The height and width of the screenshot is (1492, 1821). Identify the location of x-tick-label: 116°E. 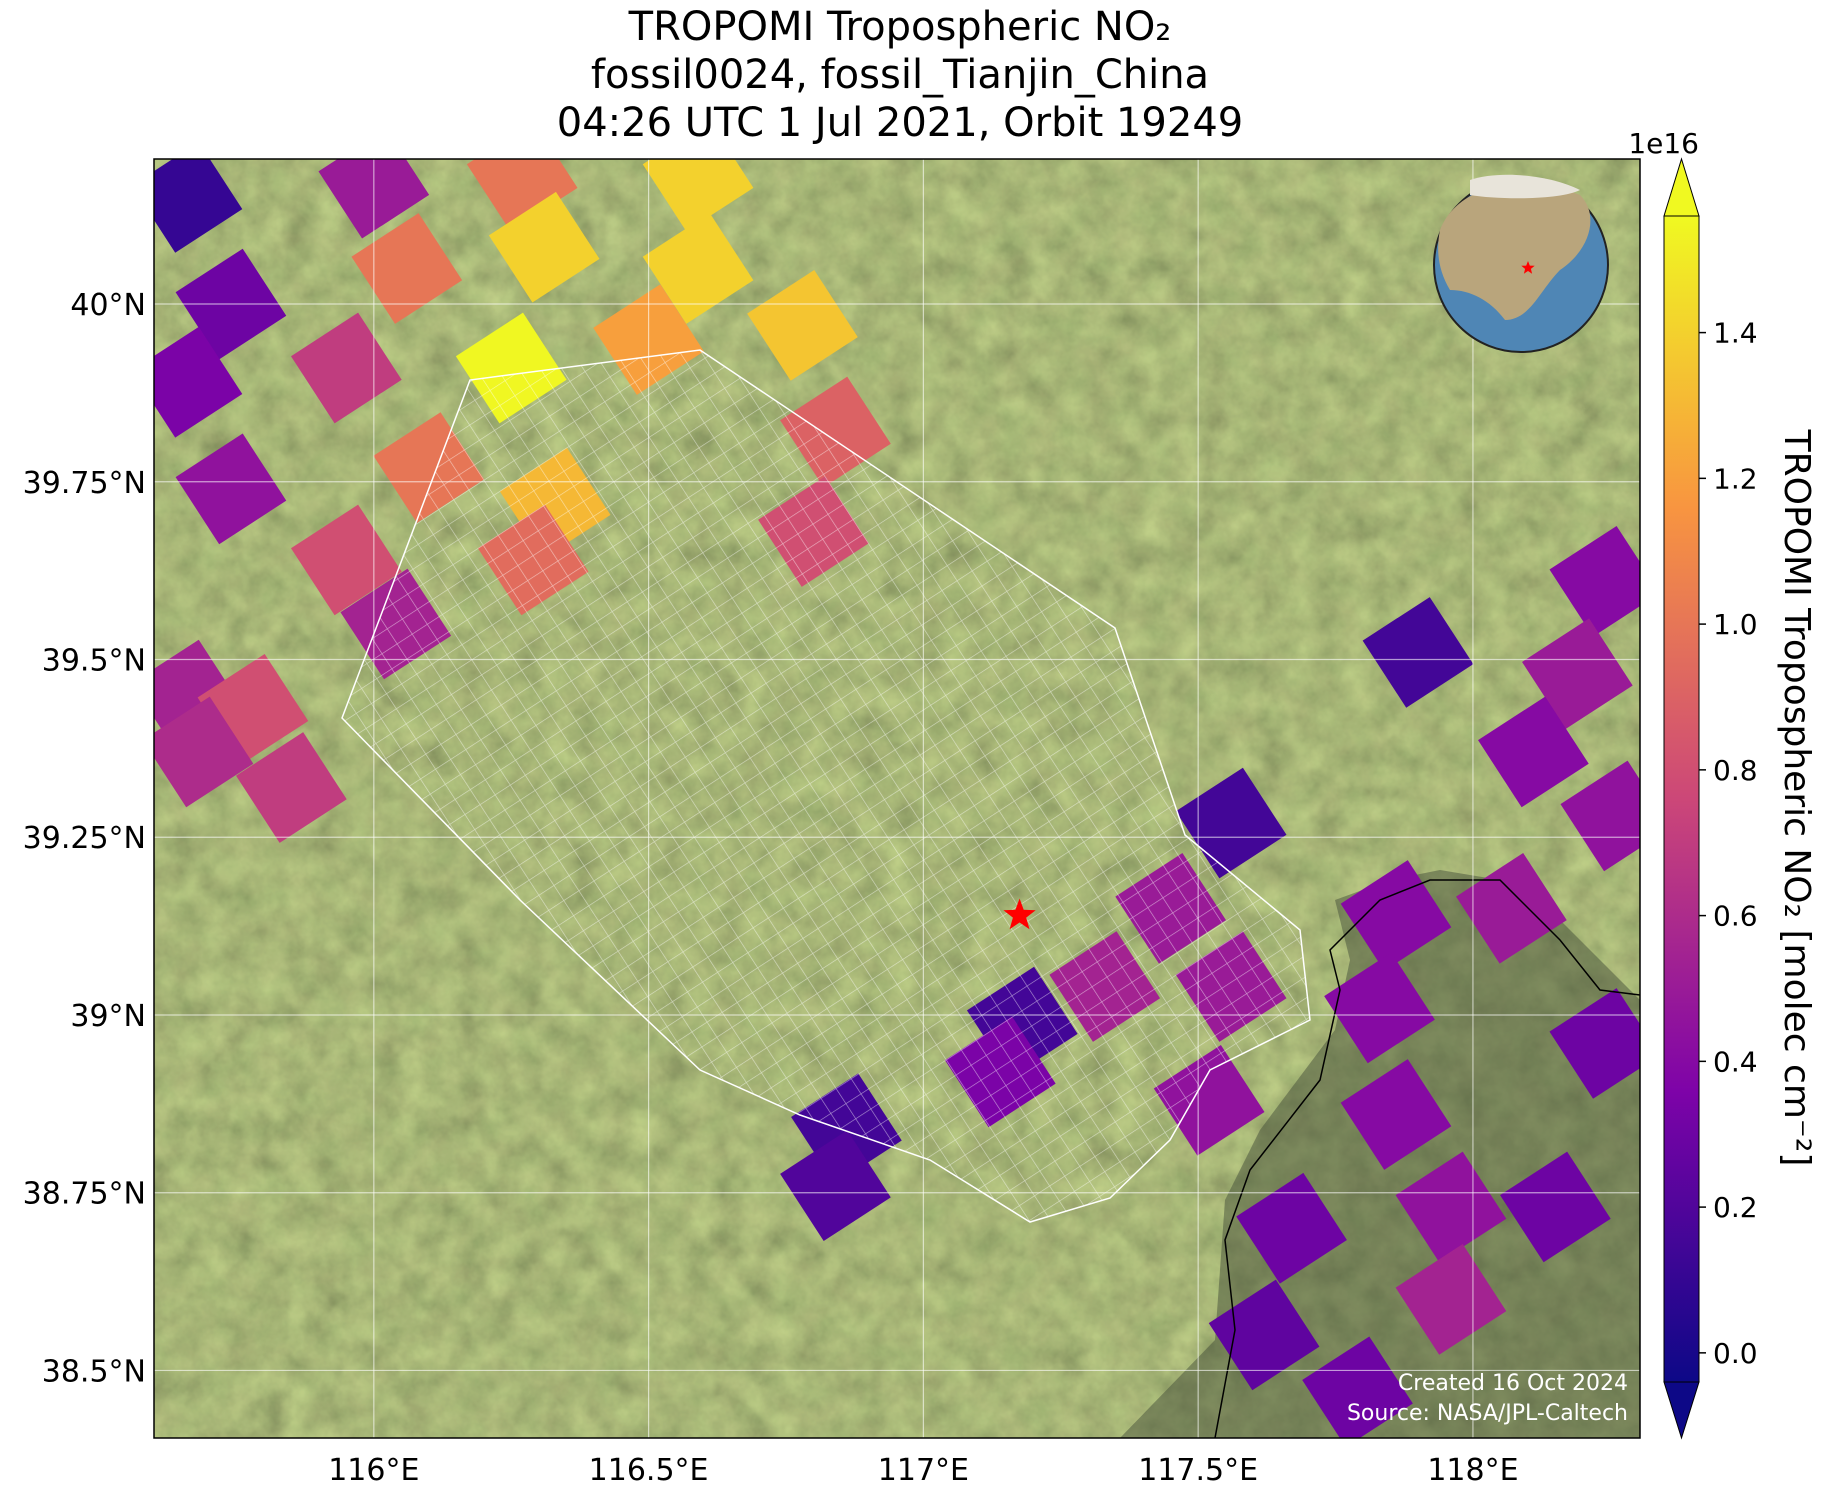
(373, 1470).